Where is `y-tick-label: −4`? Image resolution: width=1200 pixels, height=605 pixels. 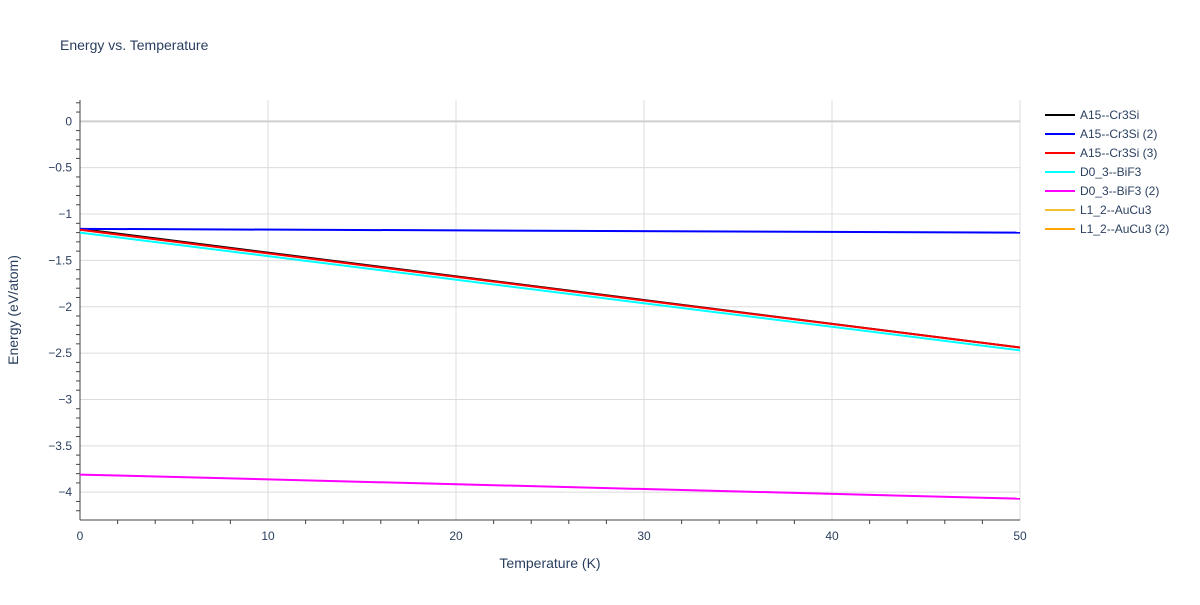 y-tick-label: −4 is located at coordinates (65, 492).